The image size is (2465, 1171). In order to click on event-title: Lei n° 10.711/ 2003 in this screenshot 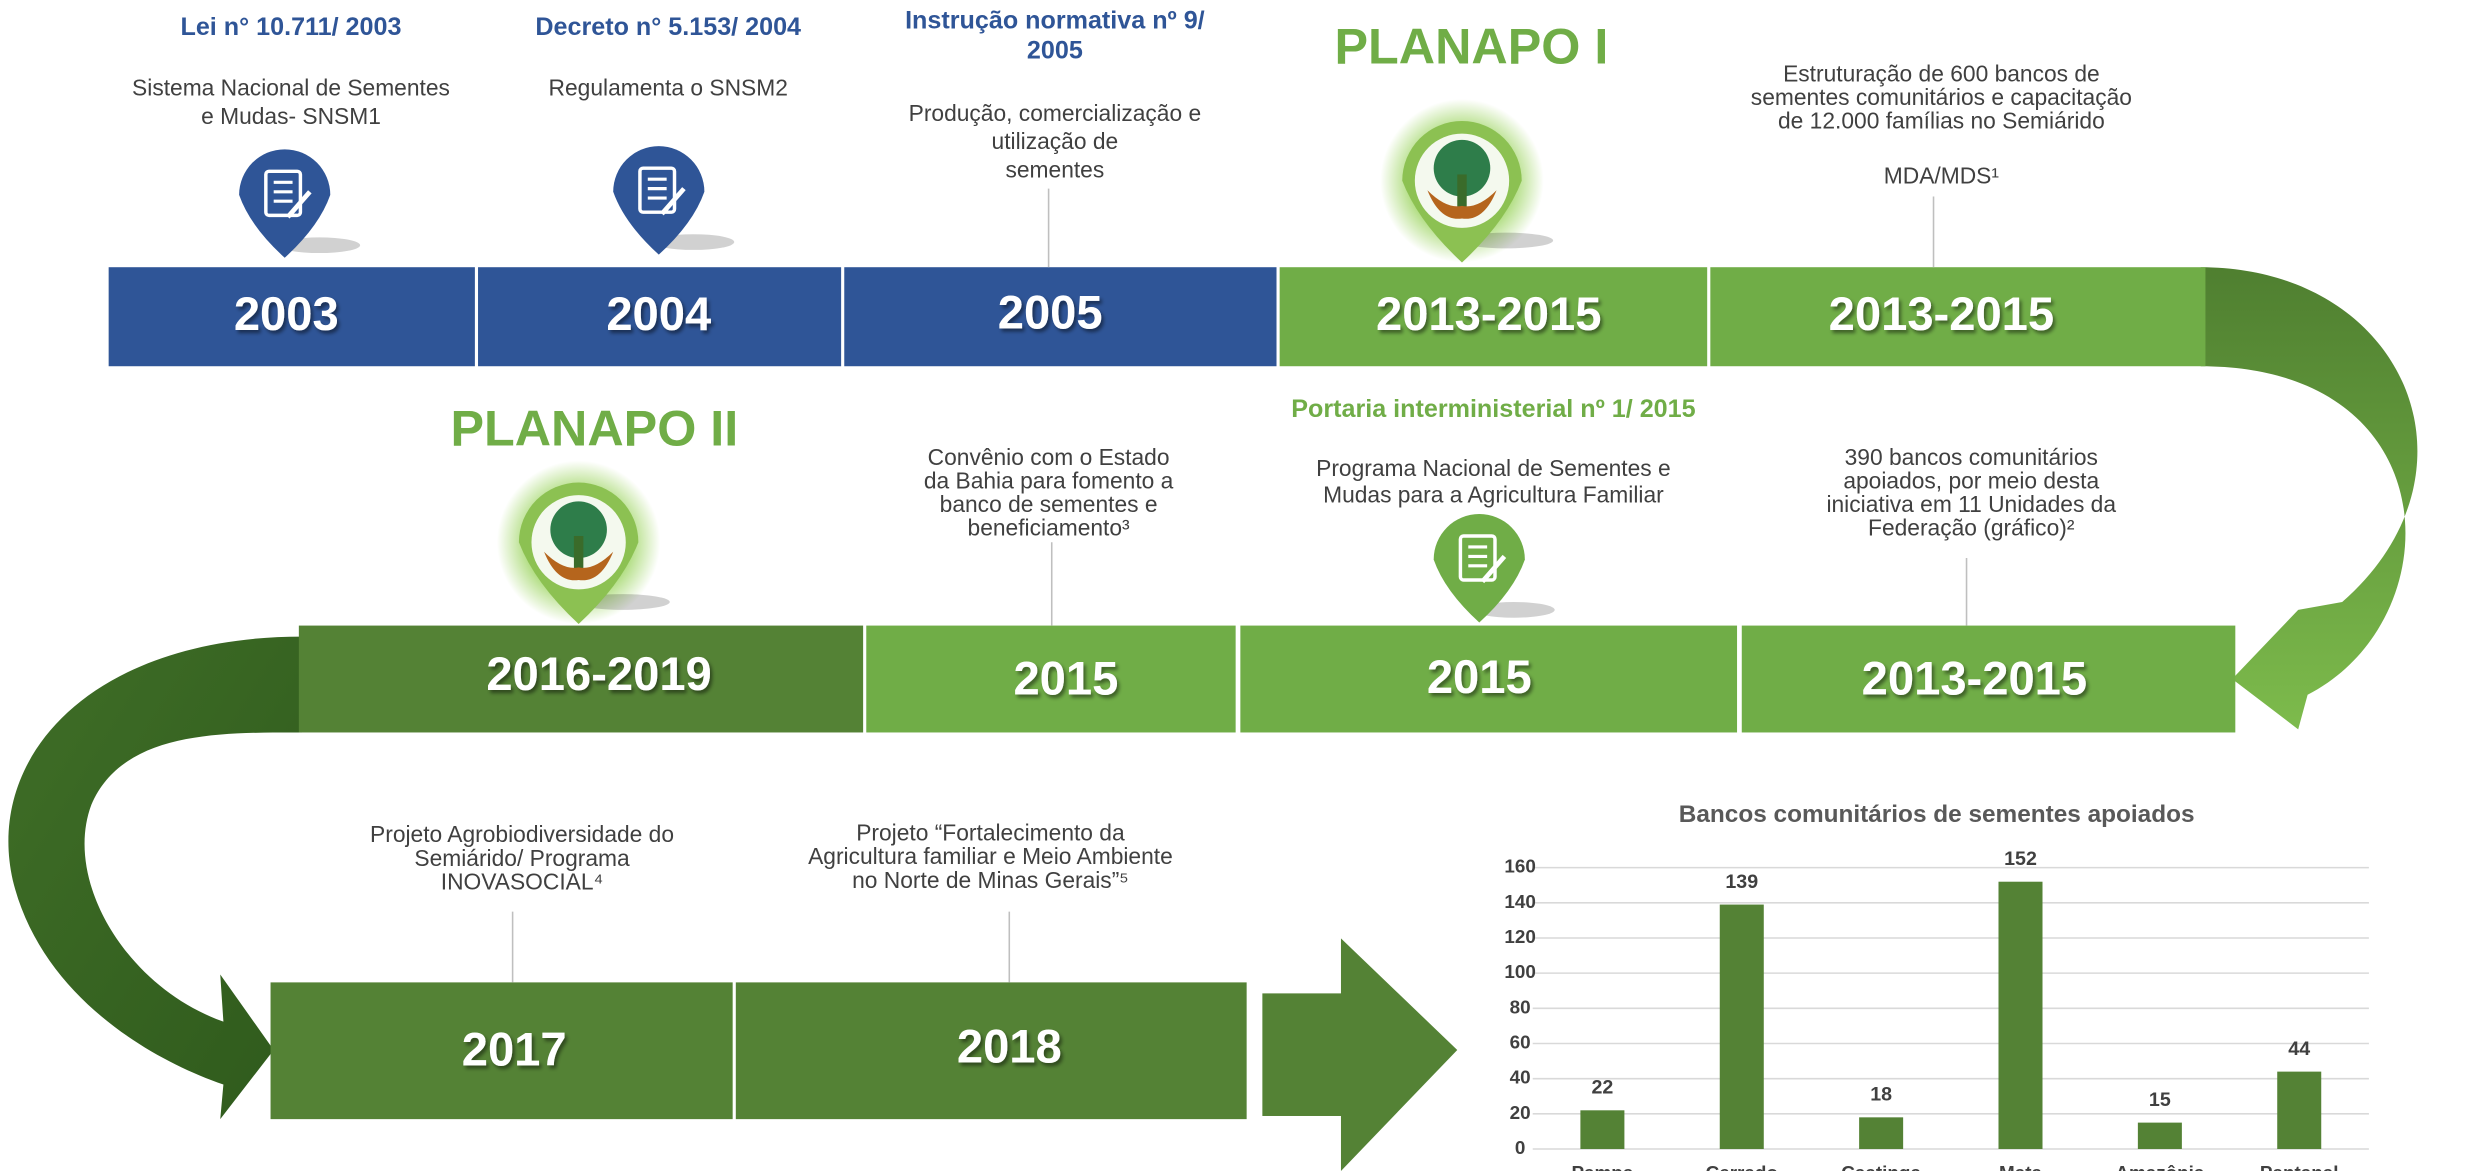, I will do `click(290, 27)`.